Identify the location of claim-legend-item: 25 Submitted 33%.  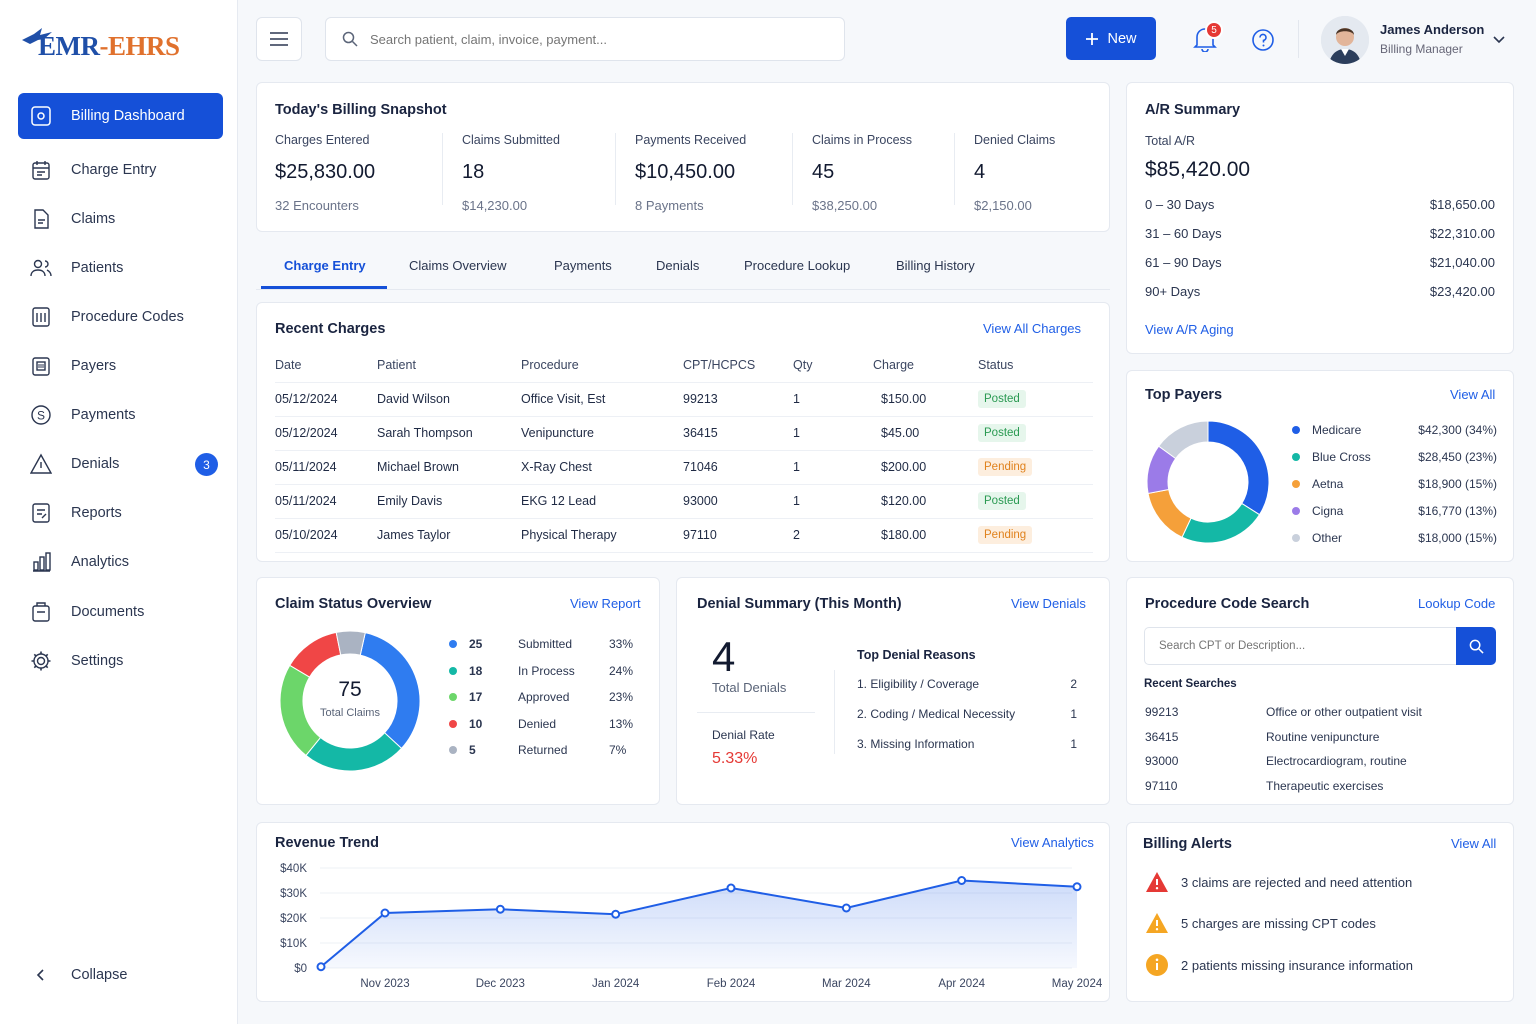
(541, 645).